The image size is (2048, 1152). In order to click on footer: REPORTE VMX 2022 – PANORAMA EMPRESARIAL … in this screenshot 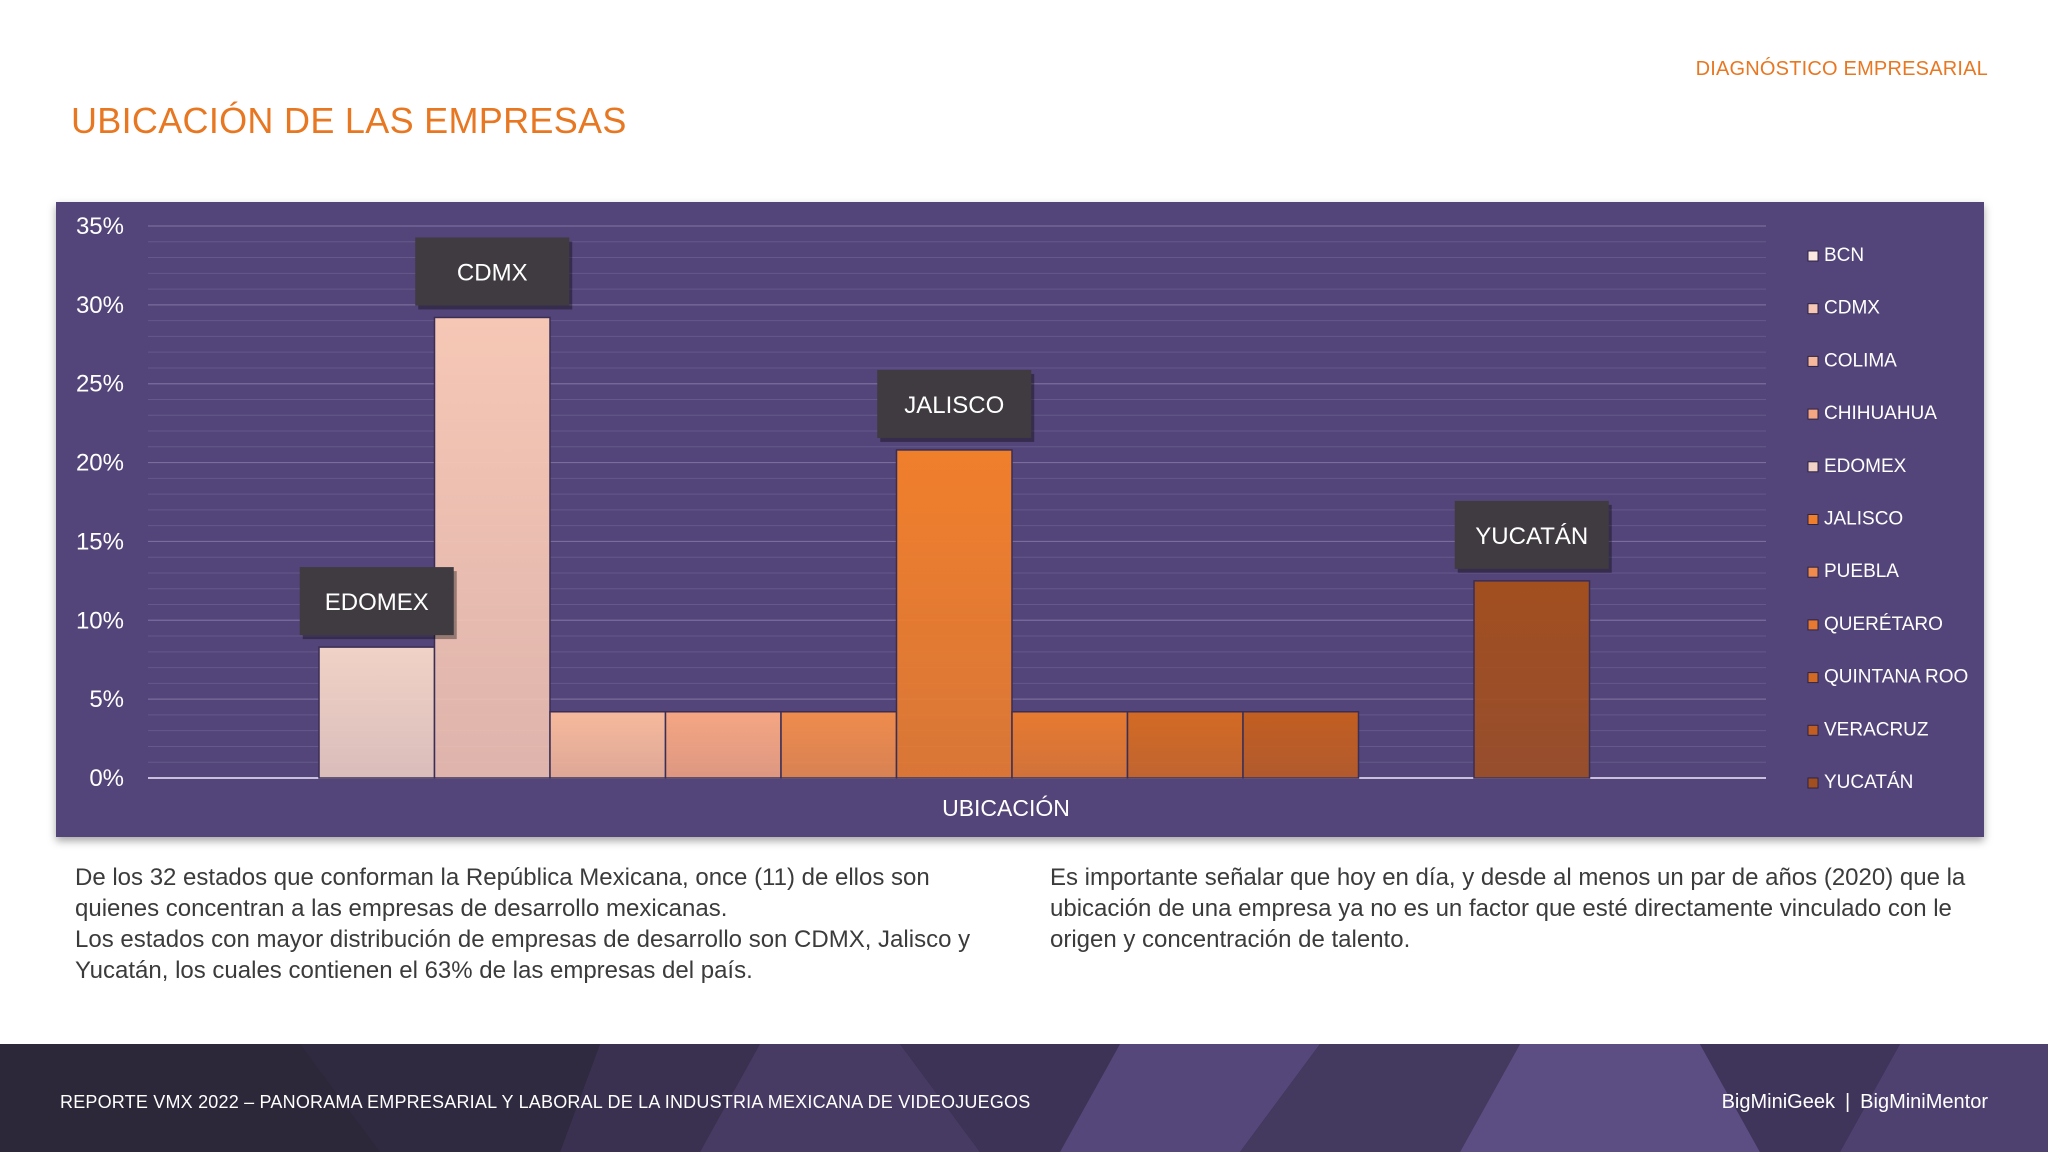, I will do `click(1024, 1098)`.